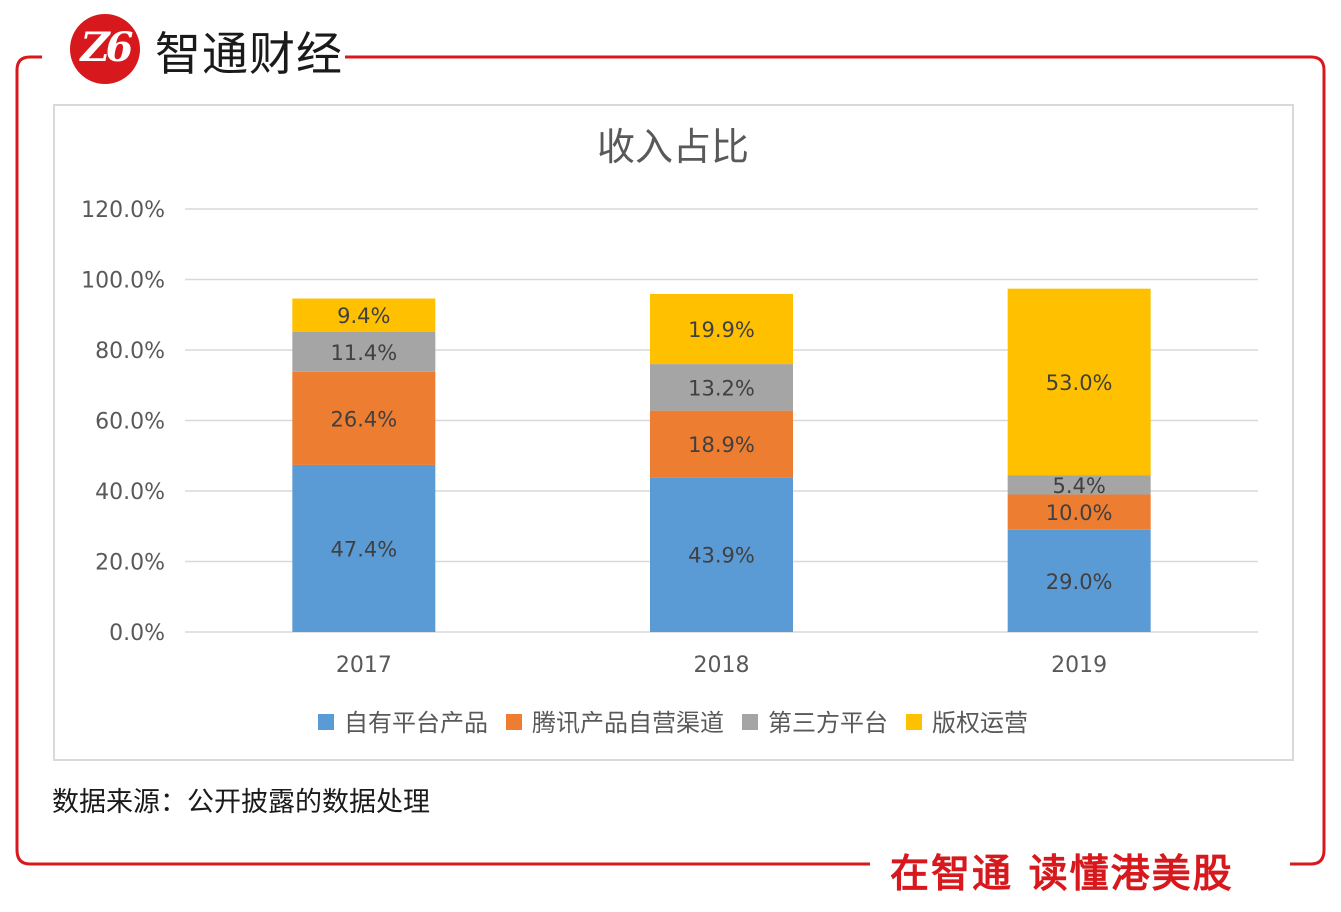 The width and height of the screenshot is (1341, 912). I want to click on brand-logo-mark: Z6, so click(106, 47).